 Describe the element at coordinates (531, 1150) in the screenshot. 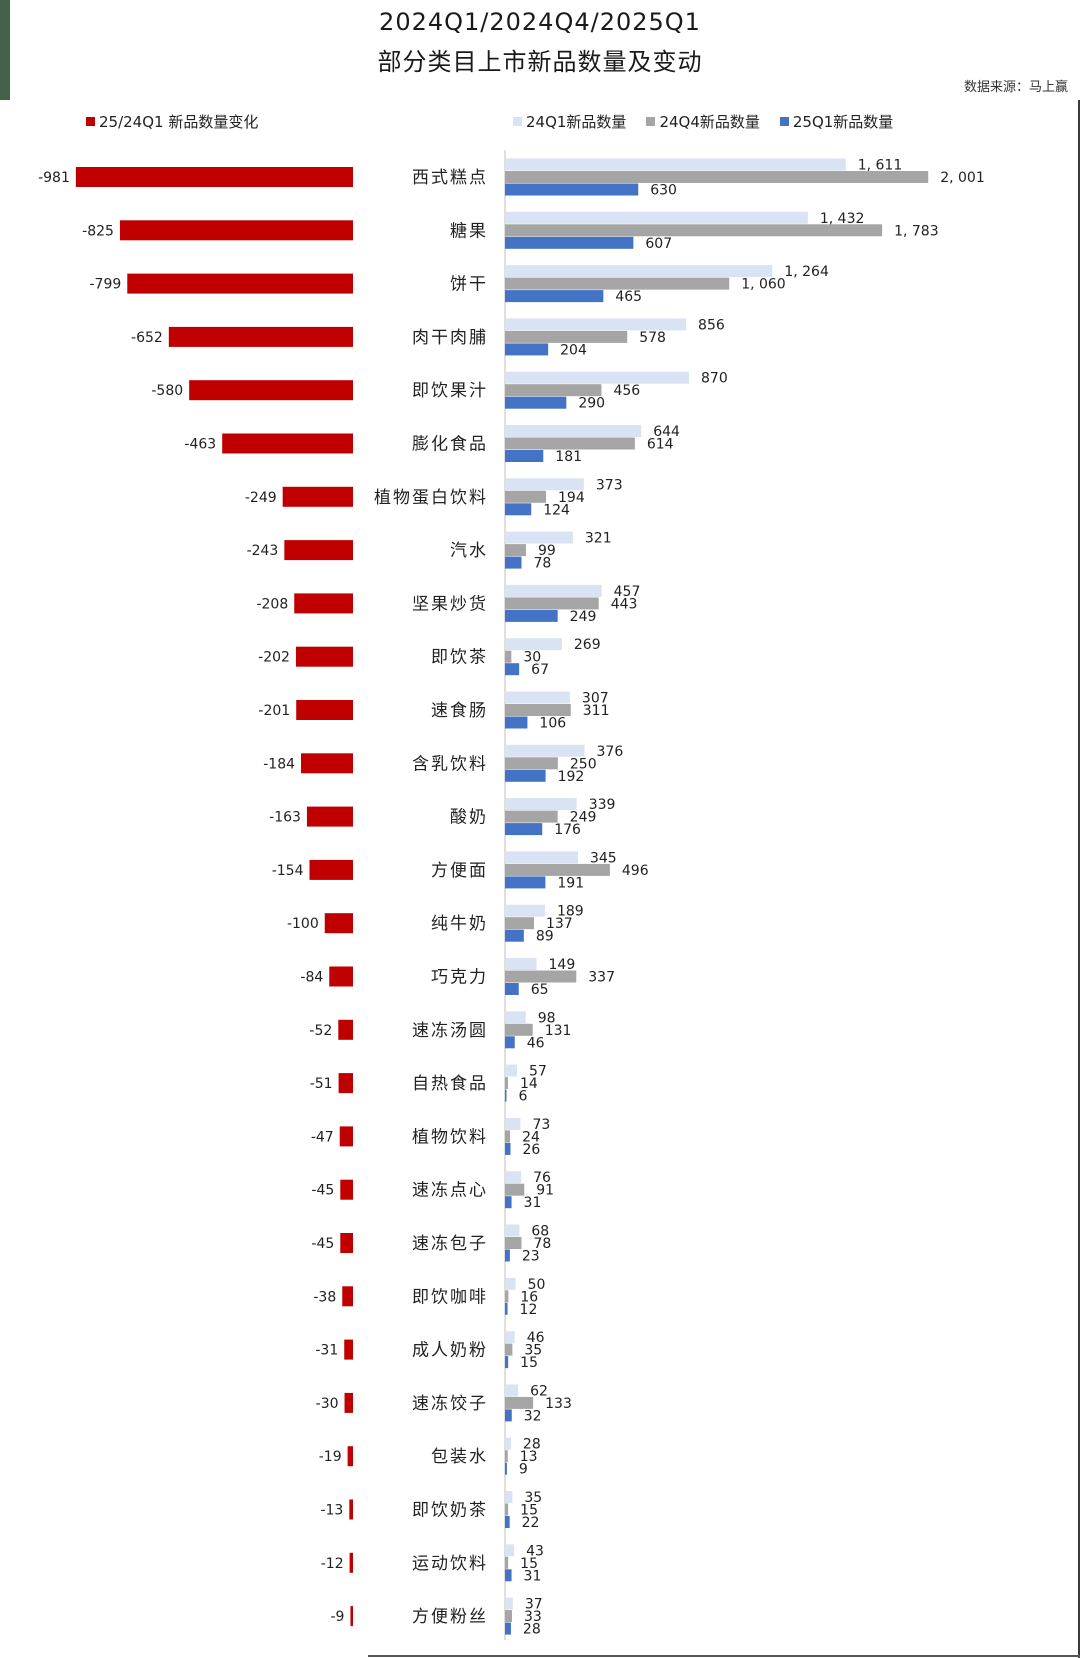

I see `data-label-25q1: 26` at that location.